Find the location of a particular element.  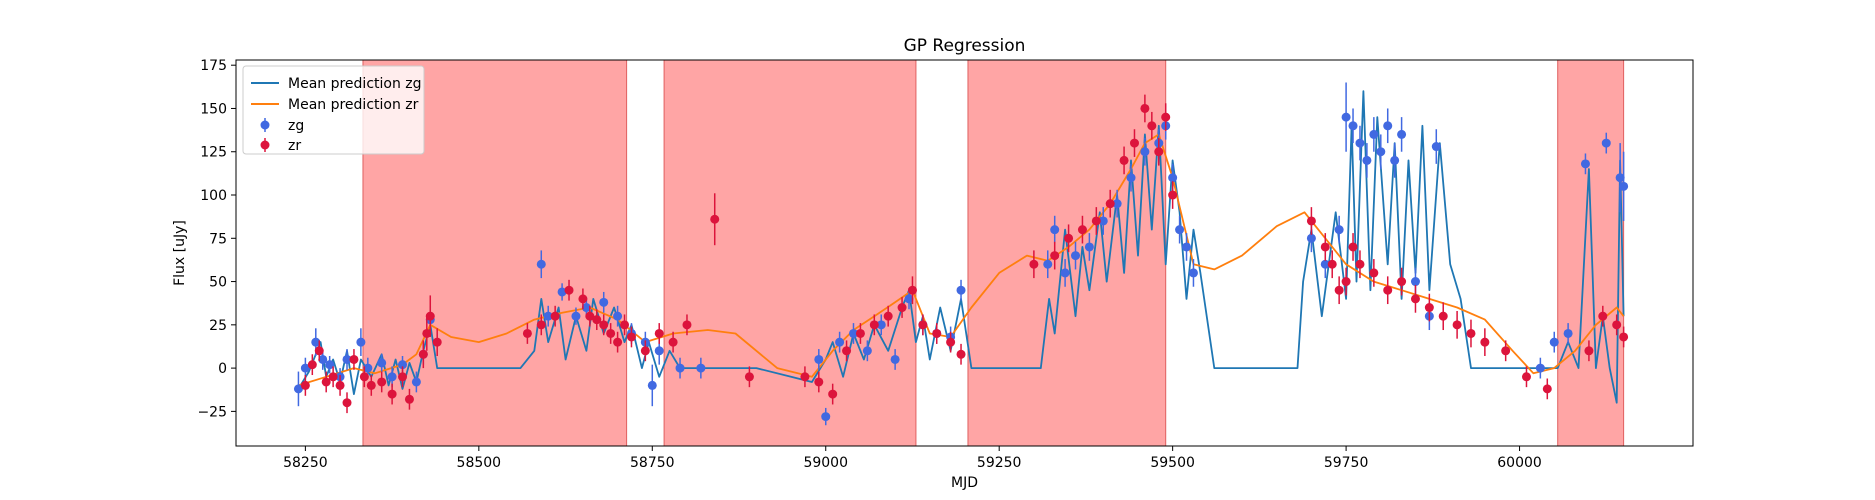

x-tick-label: 59750 is located at coordinates (1346, 463).